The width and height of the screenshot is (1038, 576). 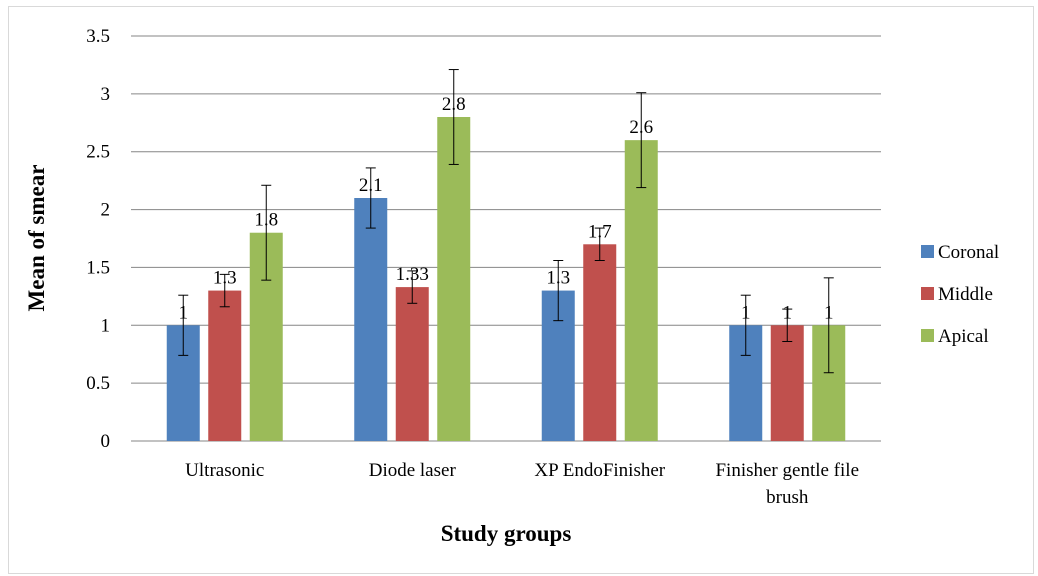 What do you see at coordinates (412, 274) in the screenshot?
I see `data-label: 1.33` at bounding box center [412, 274].